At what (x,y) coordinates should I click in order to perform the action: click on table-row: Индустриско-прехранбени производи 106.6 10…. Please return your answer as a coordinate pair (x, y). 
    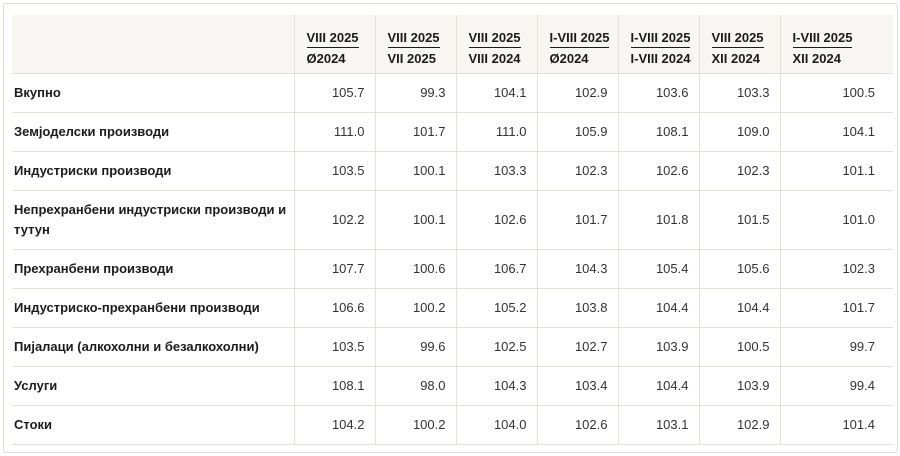
    Looking at the image, I should click on (452, 308).